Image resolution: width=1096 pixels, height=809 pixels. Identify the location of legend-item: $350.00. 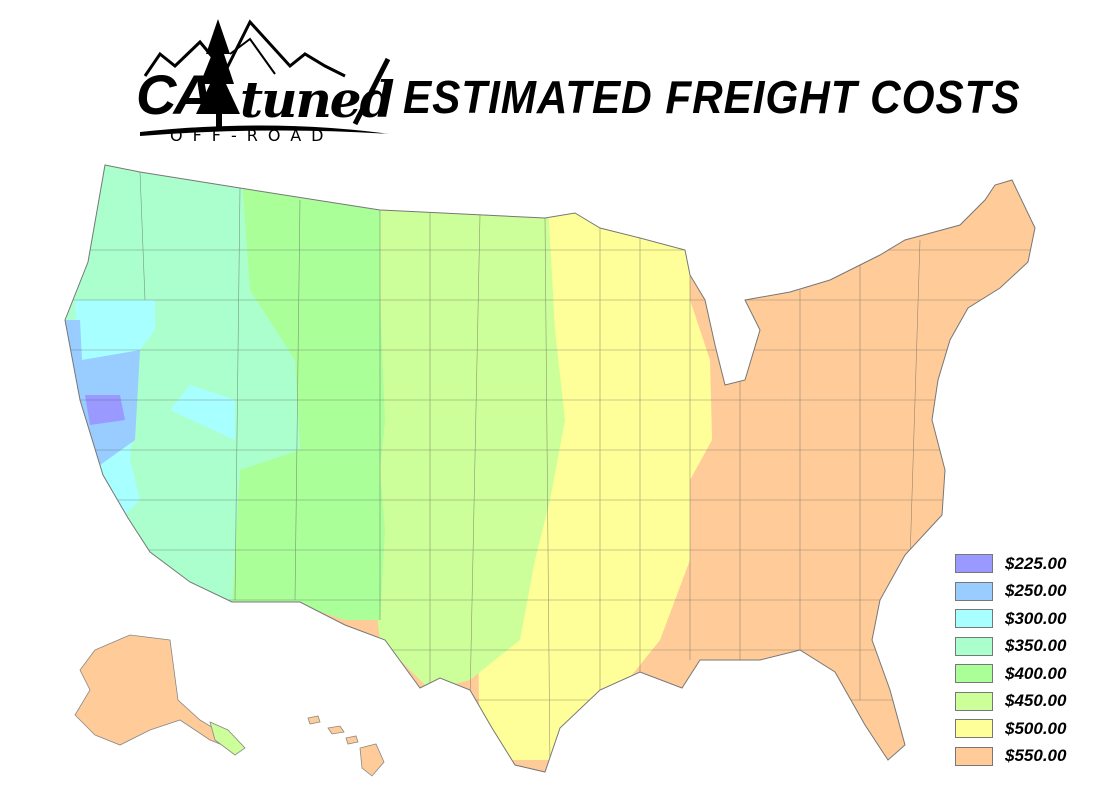
(1010, 647).